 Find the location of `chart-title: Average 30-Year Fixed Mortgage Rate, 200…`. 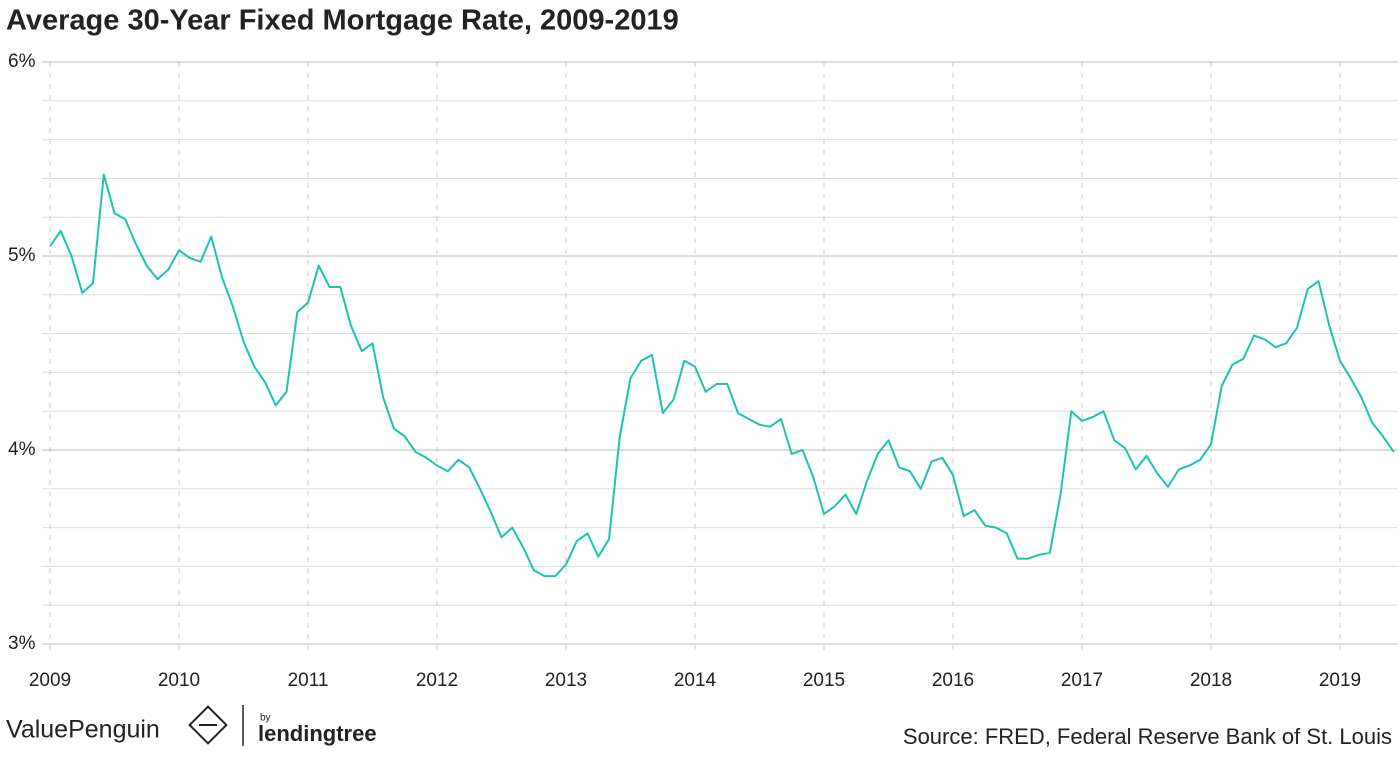

chart-title: Average 30-Year Fixed Mortgage Rate, 200… is located at coordinates (342, 21).